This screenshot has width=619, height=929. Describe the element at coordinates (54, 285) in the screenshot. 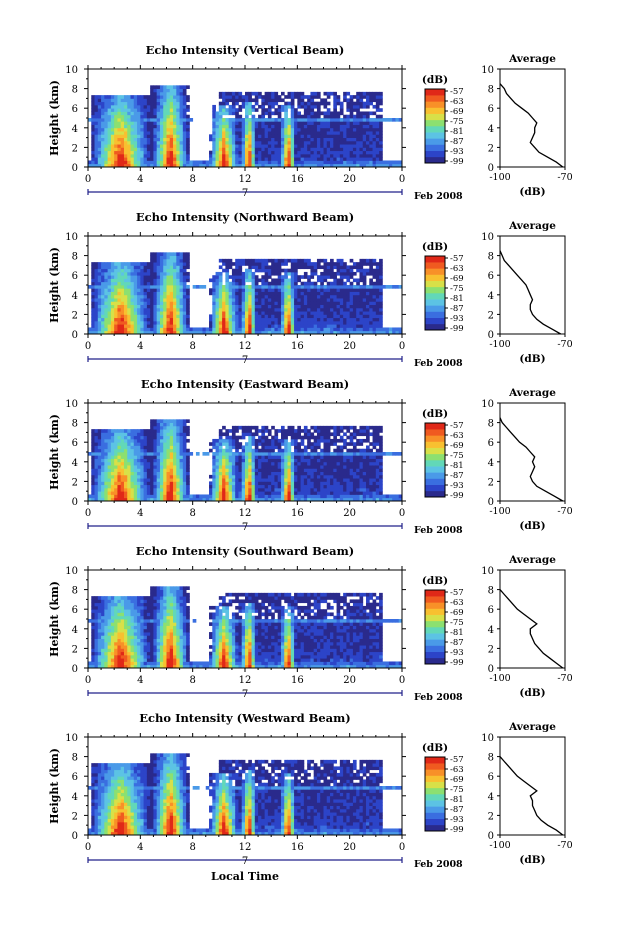

I see `y-axis-label: Height (km)` at that location.